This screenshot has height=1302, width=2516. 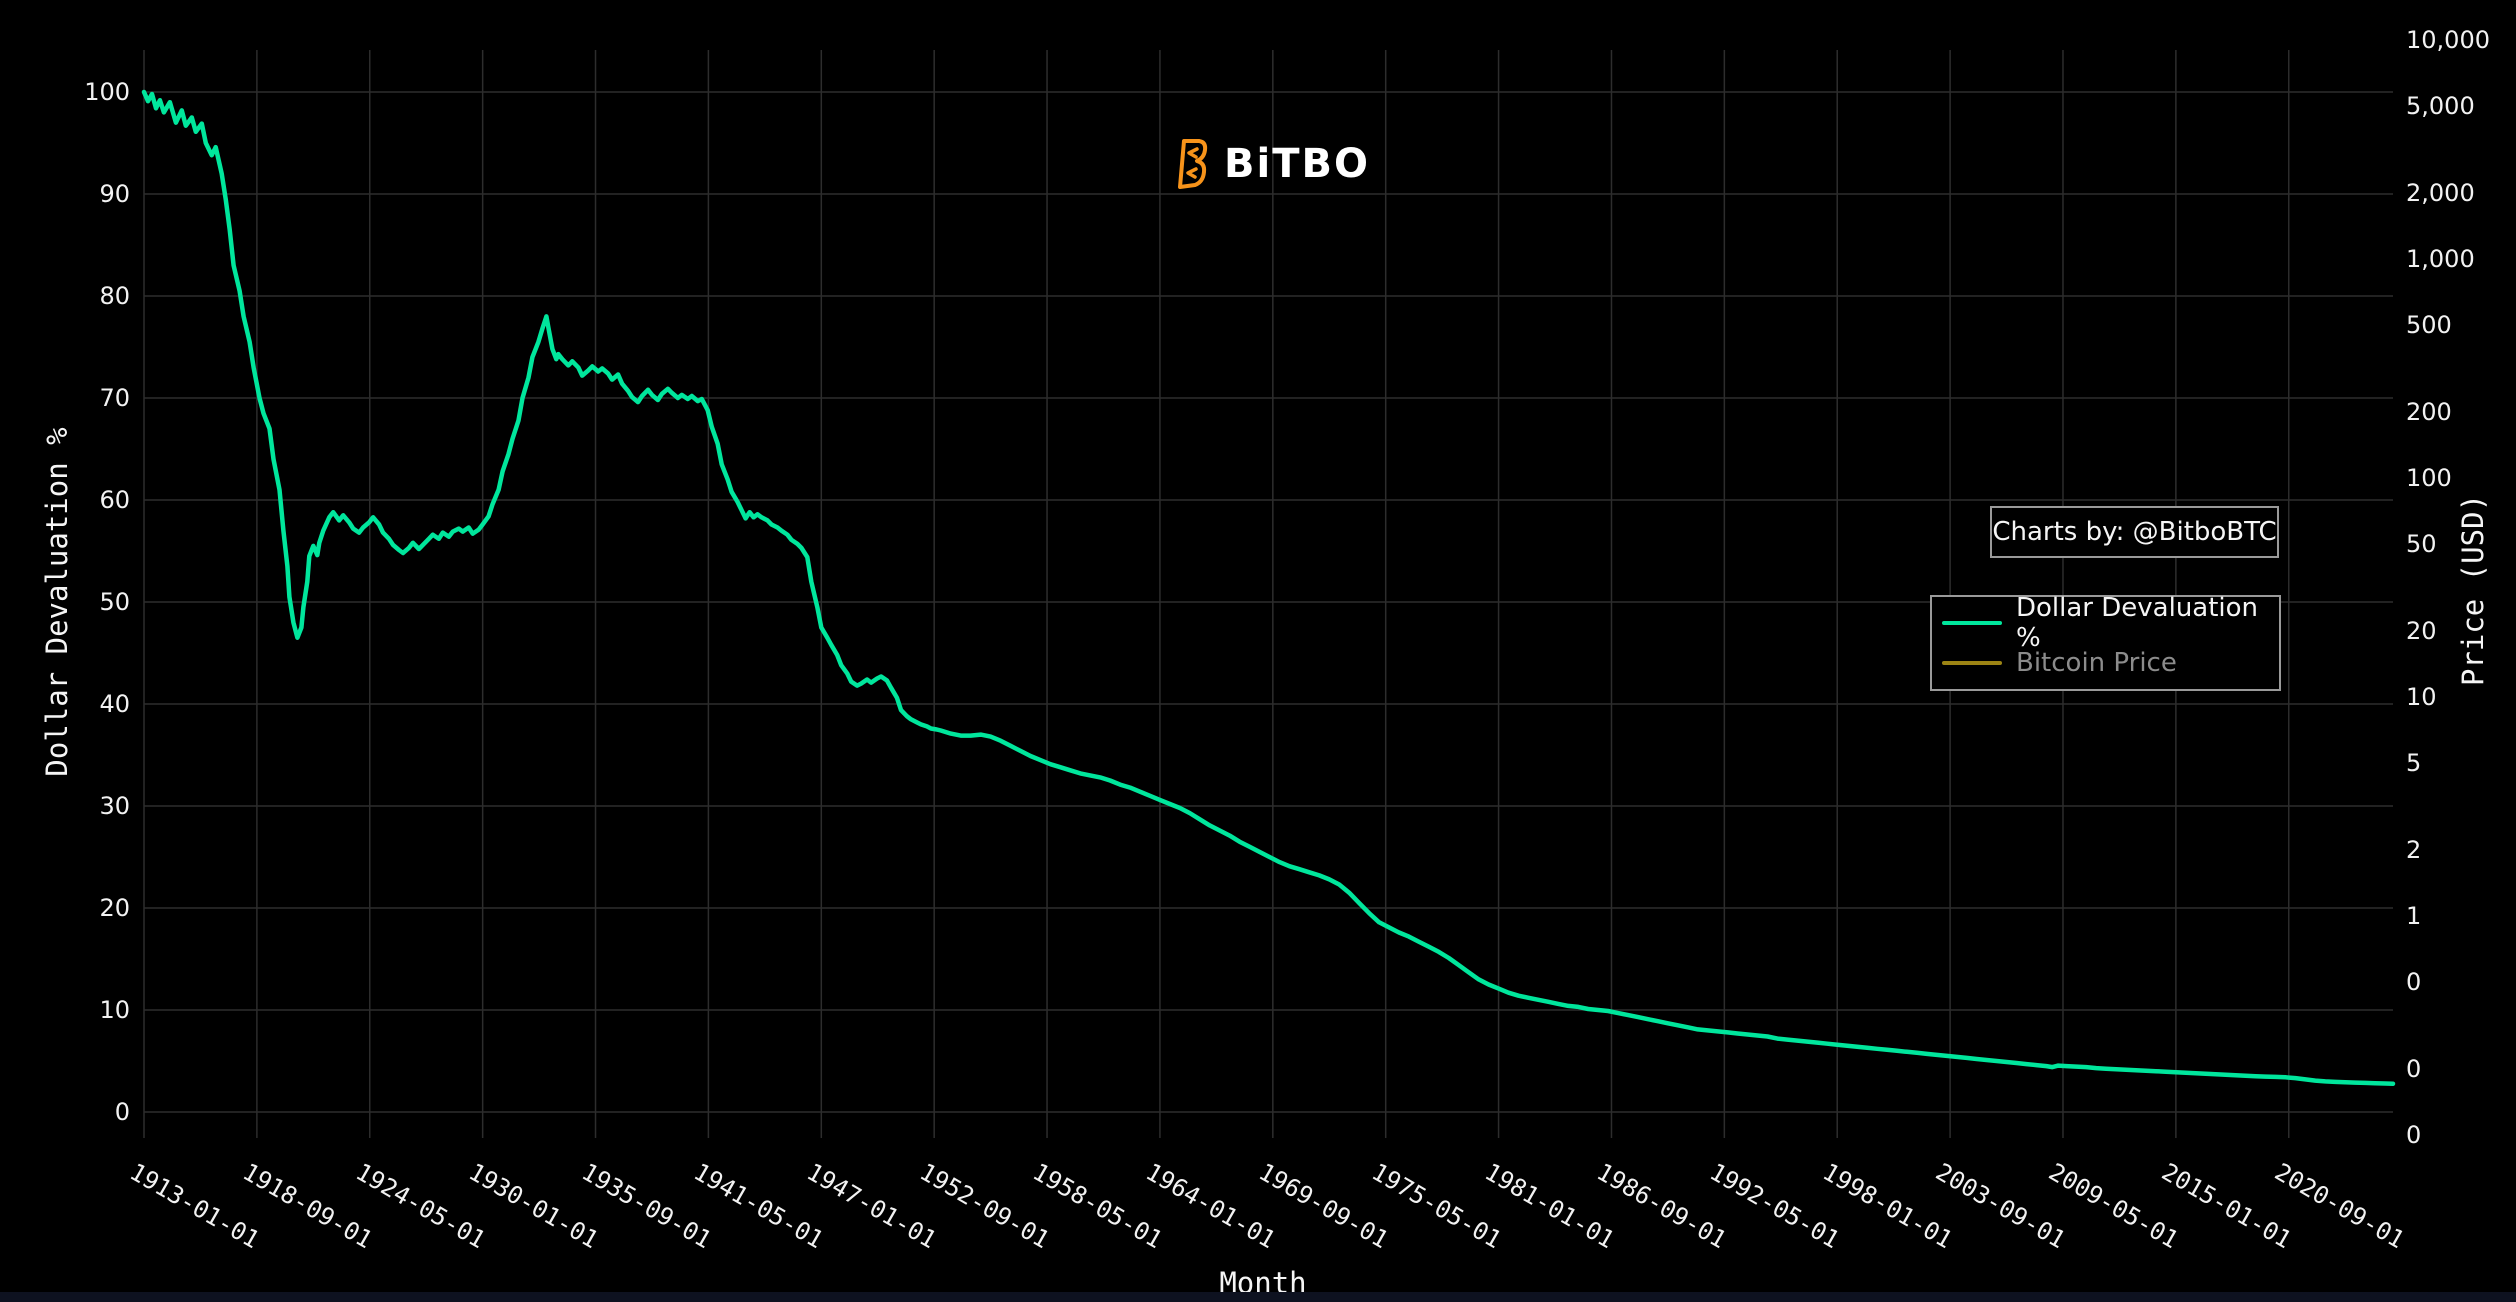 What do you see at coordinates (114, 1010) in the screenshot?
I see `y-left-tick-label: 10` at bounding box center [114, 1010].